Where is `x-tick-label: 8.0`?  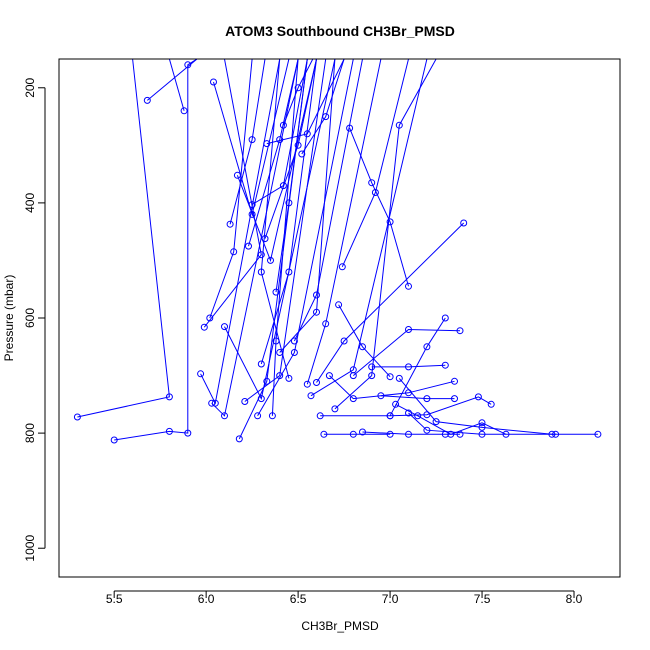 x-tick-label: 8.0 is located at coordinates (574, 599).